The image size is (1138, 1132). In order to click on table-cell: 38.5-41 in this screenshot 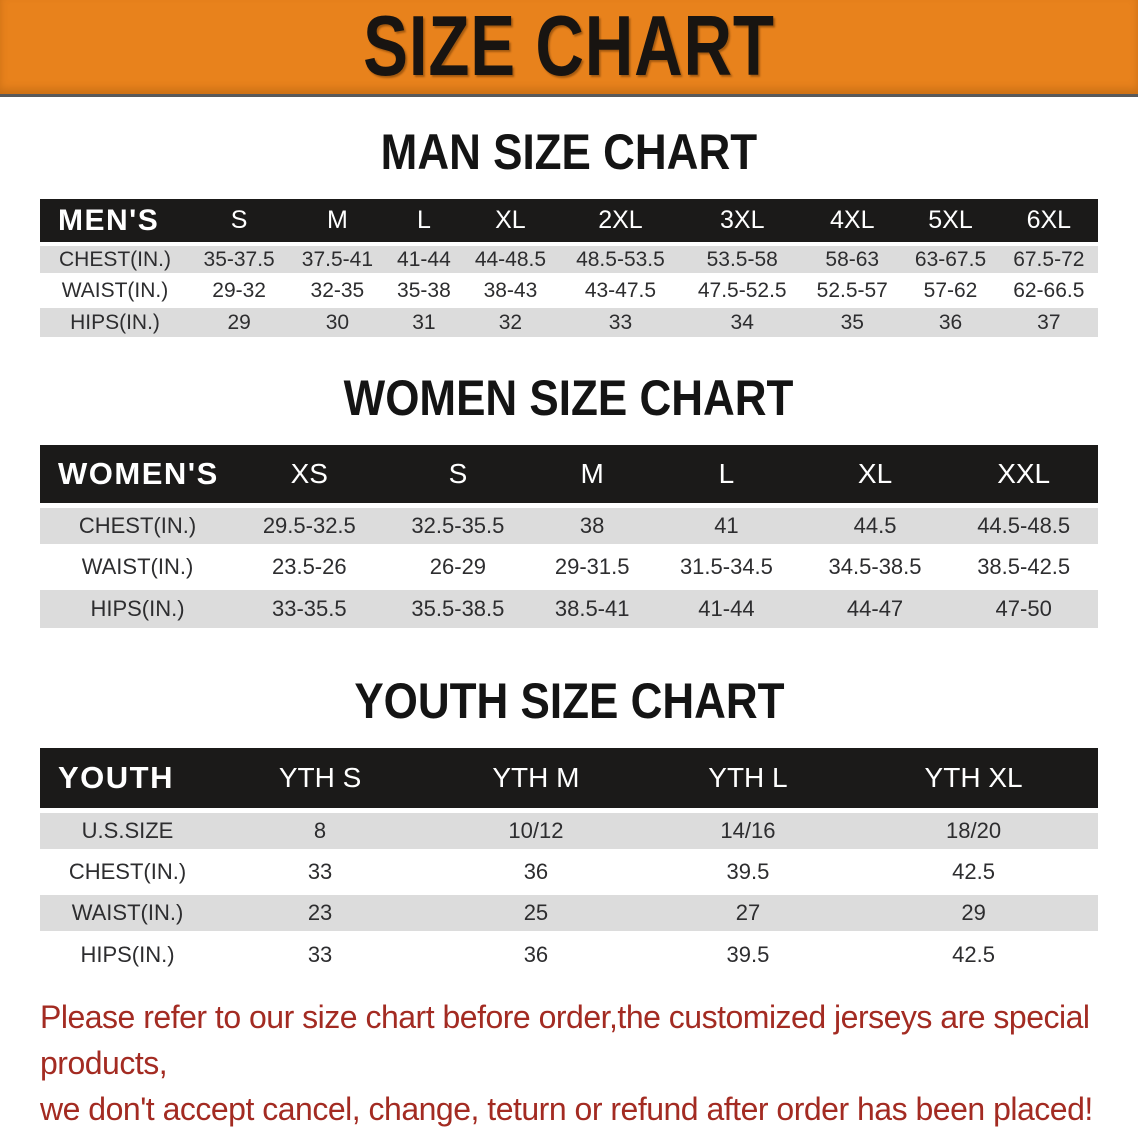, I will do `click(592, 606)`.